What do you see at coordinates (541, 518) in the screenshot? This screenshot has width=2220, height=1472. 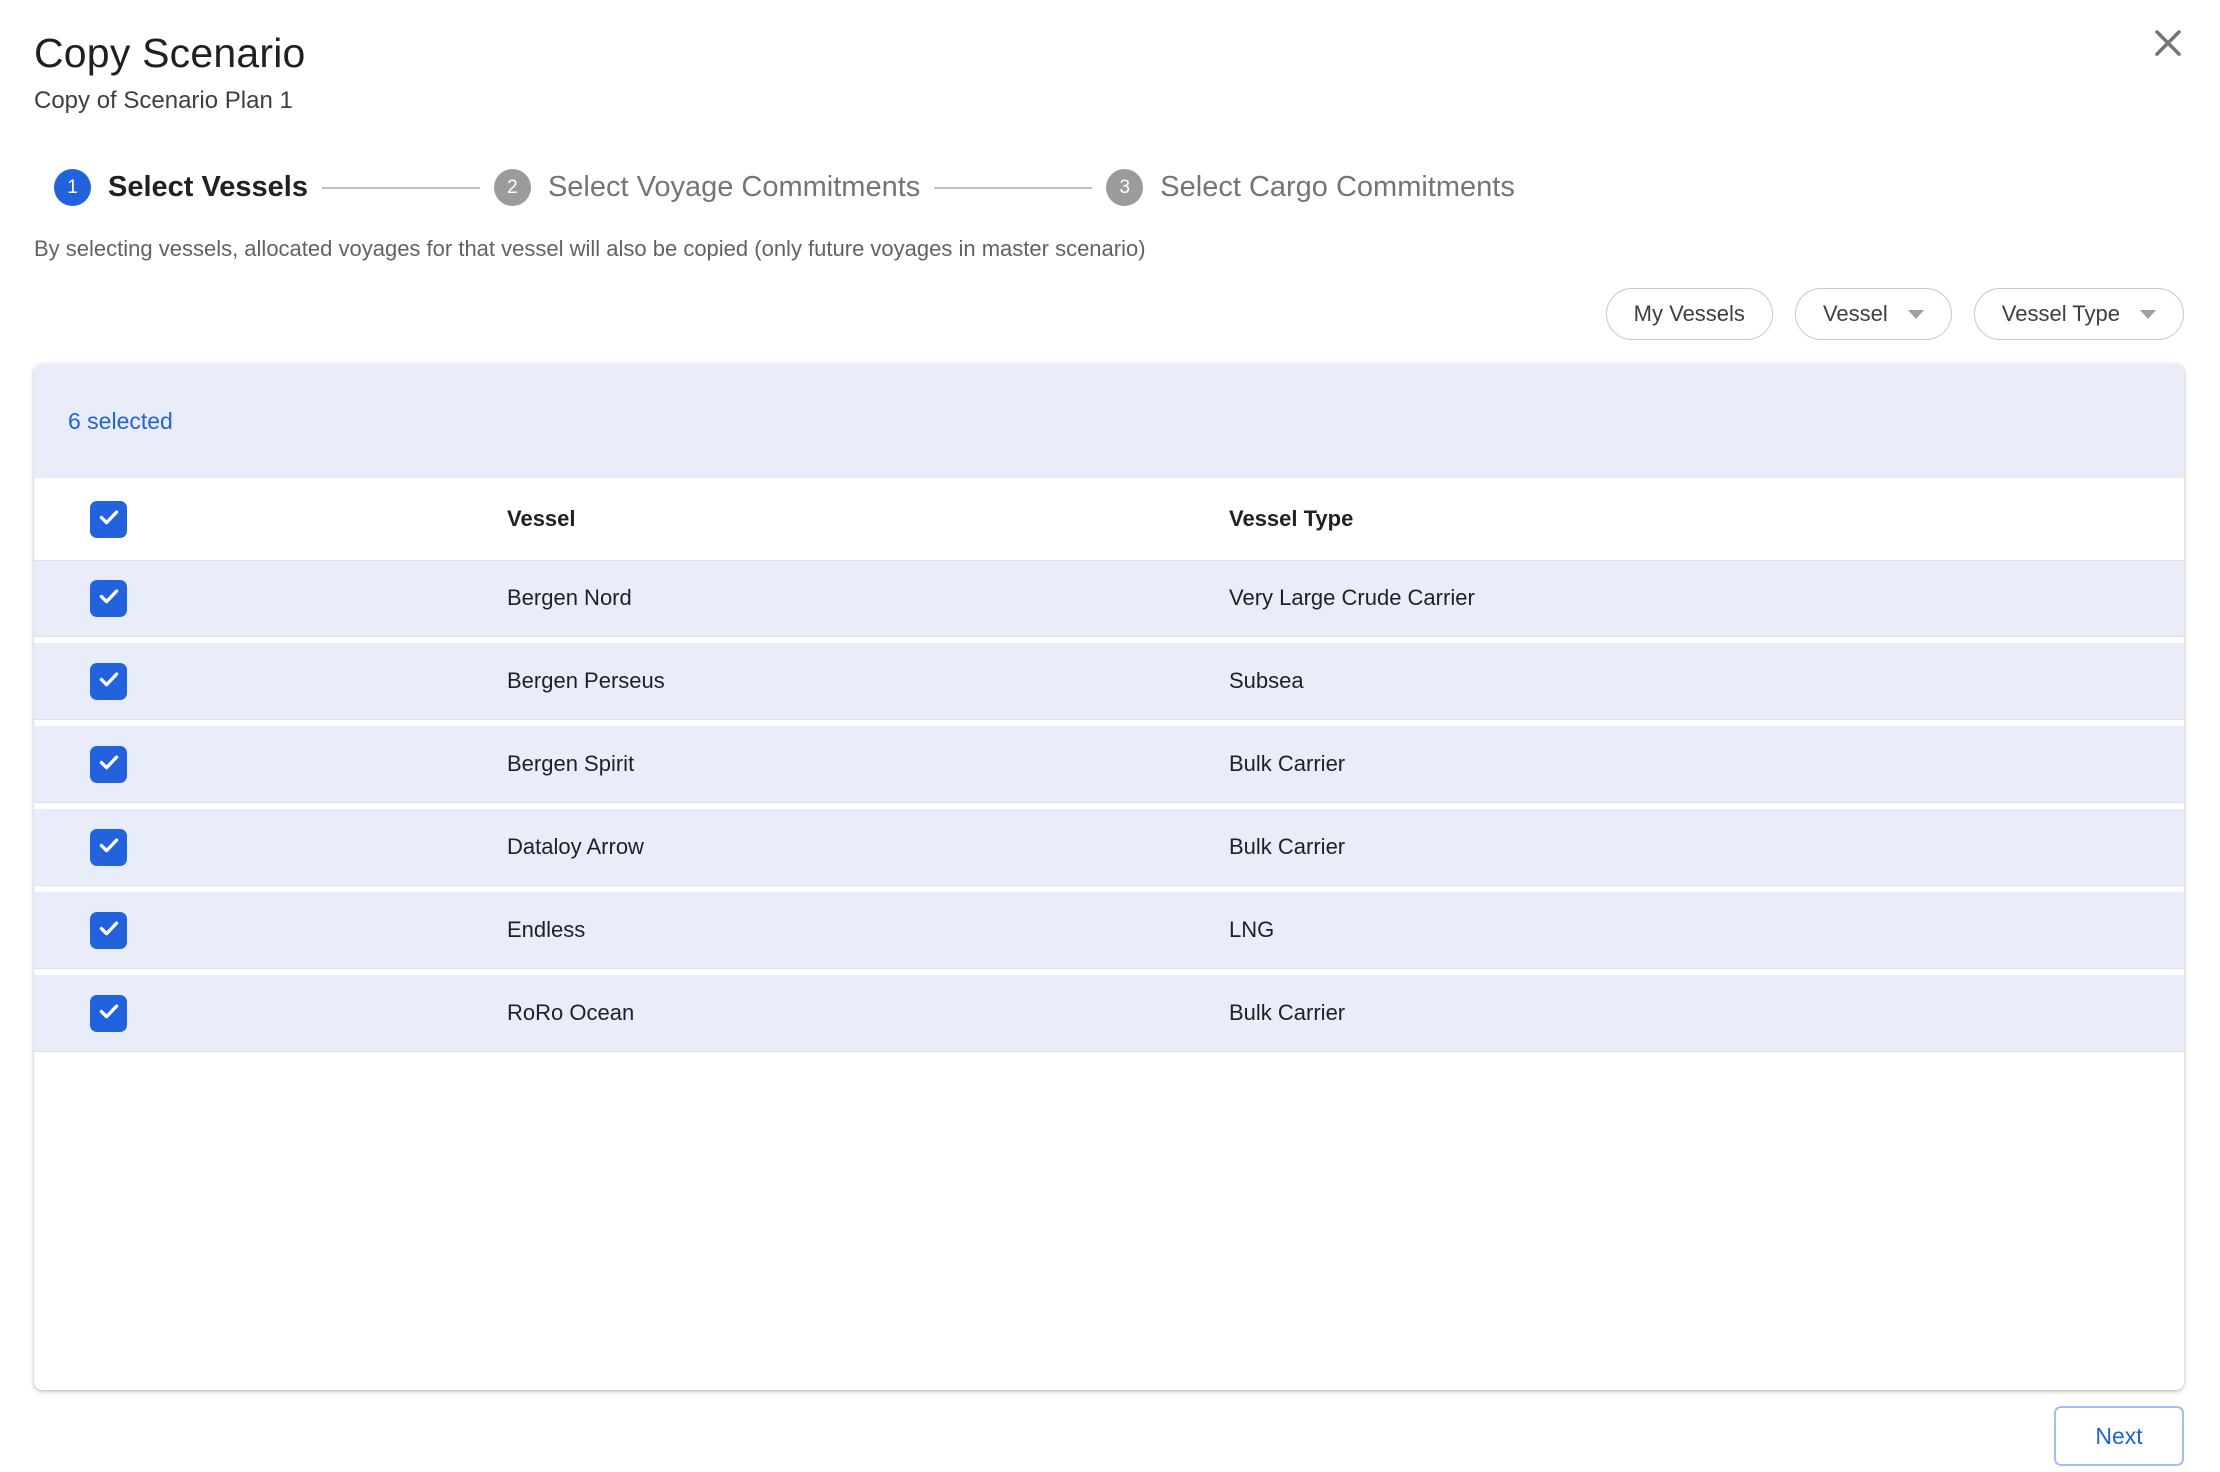 I see `column-header-vessel: Vessel` at bounding box center [541, 518].